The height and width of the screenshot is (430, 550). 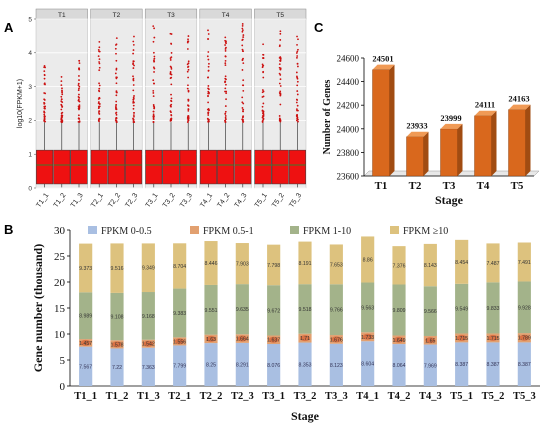 I want to click on bar-top, so click(x=417, y=134).